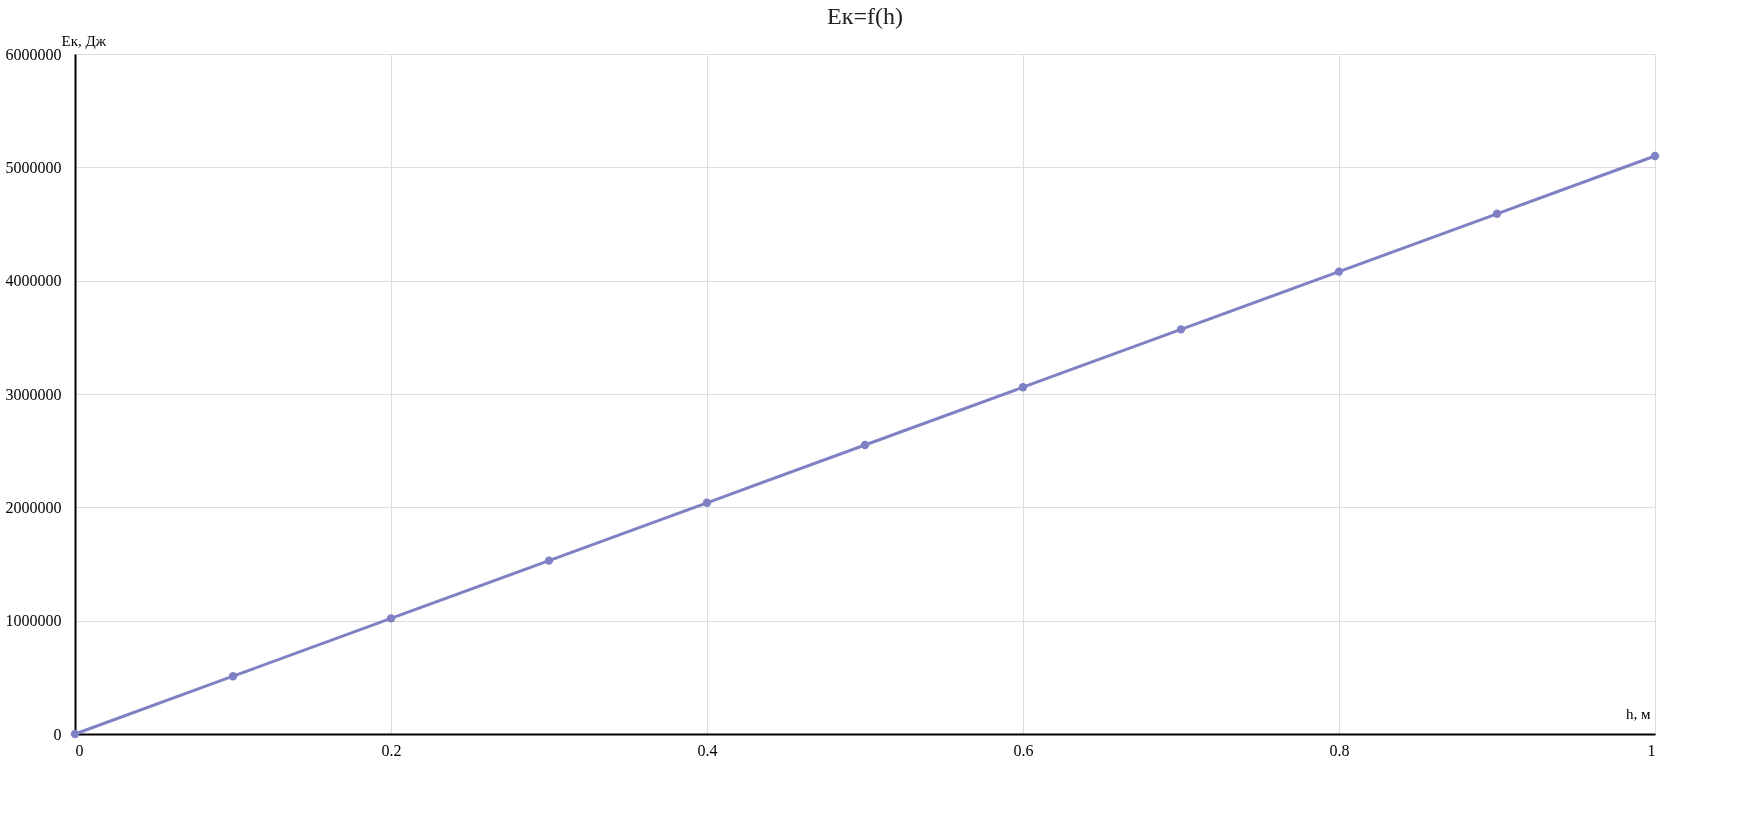  I want to click on y-tick-label: 2000000, so click(33, 507).